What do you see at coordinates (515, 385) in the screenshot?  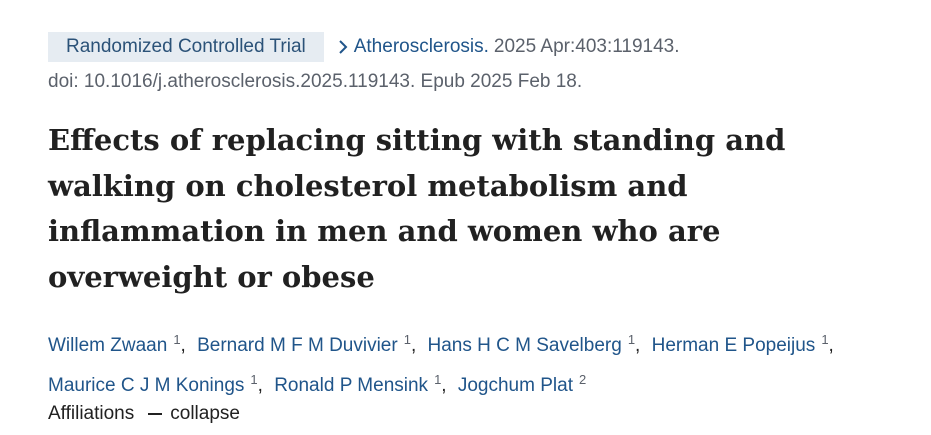 I see `author-name: Jogchum Plat` at bounding box center [515, 385].